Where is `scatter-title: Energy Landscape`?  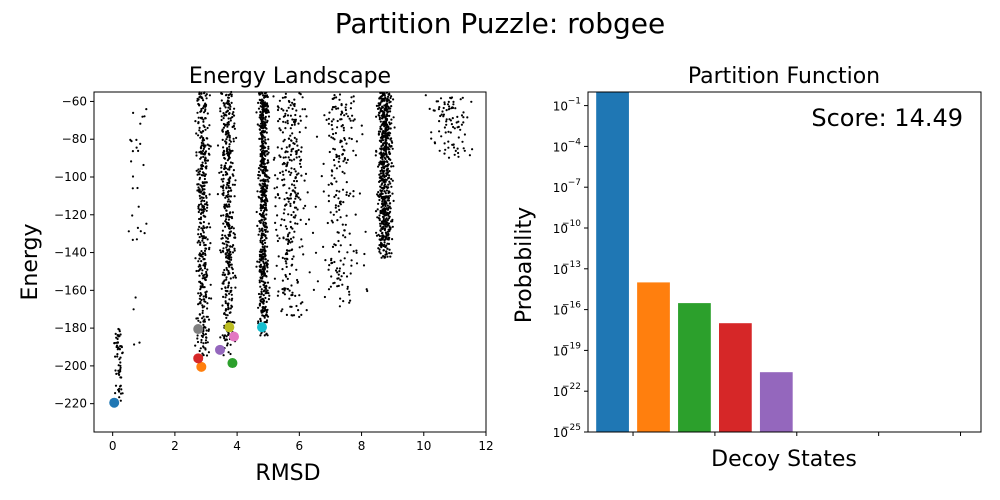 scatter-title: Energy Landscape is located at coordinates (290, 76).